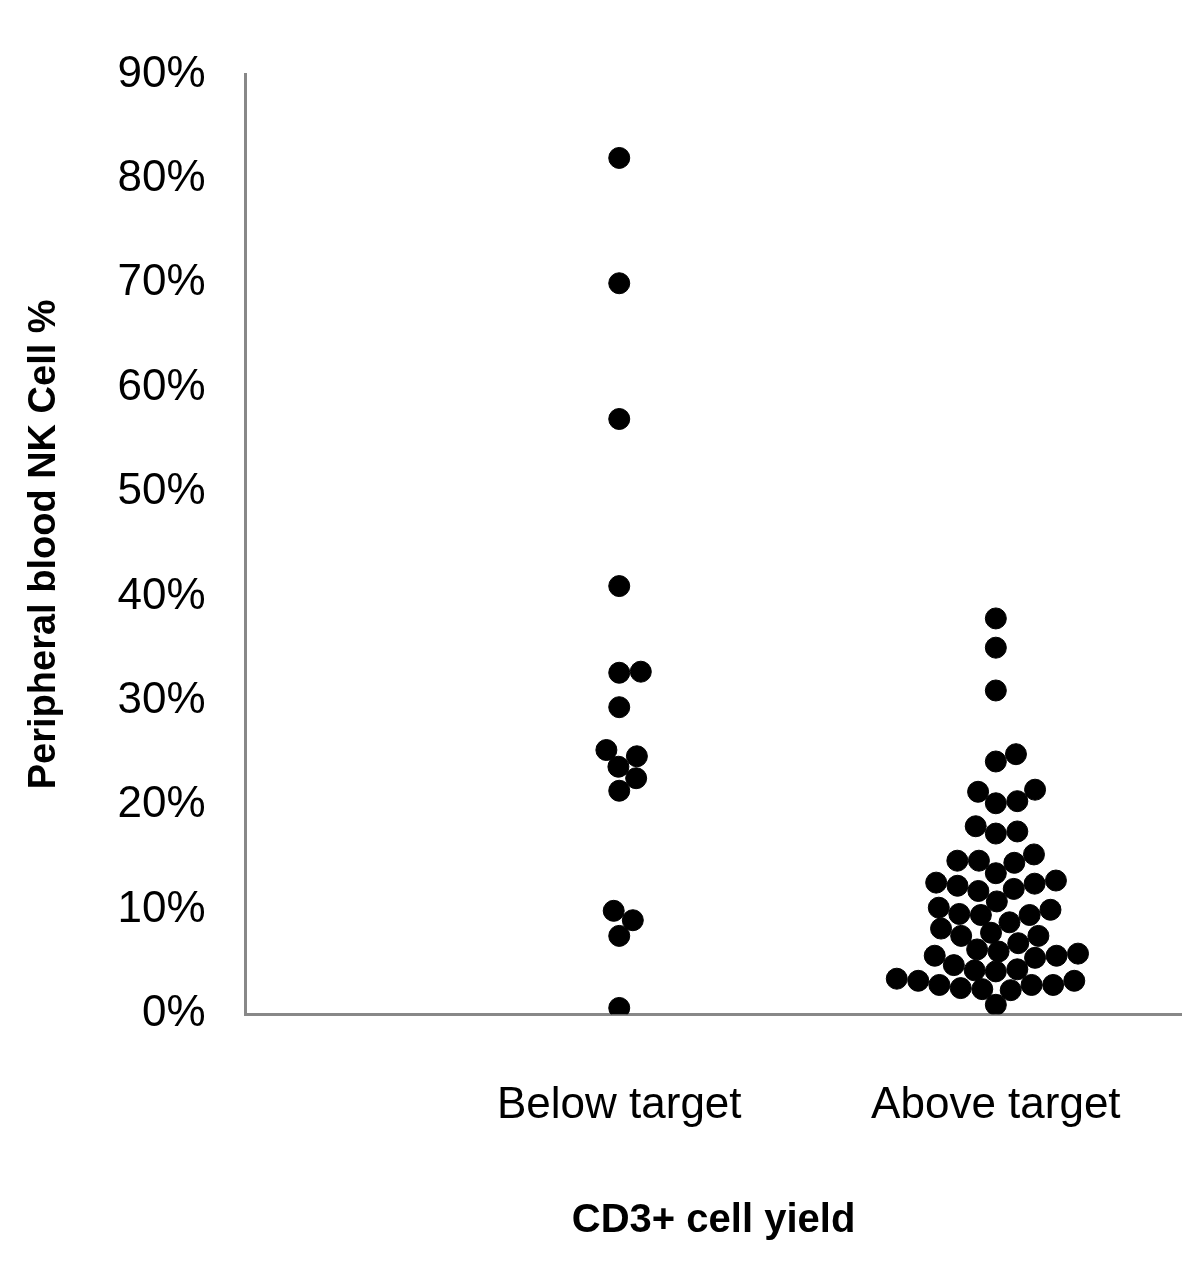  Describe the element at coordinates (619, 1102) in the screenshot. I see `x-tick-label: Below target` at that location.